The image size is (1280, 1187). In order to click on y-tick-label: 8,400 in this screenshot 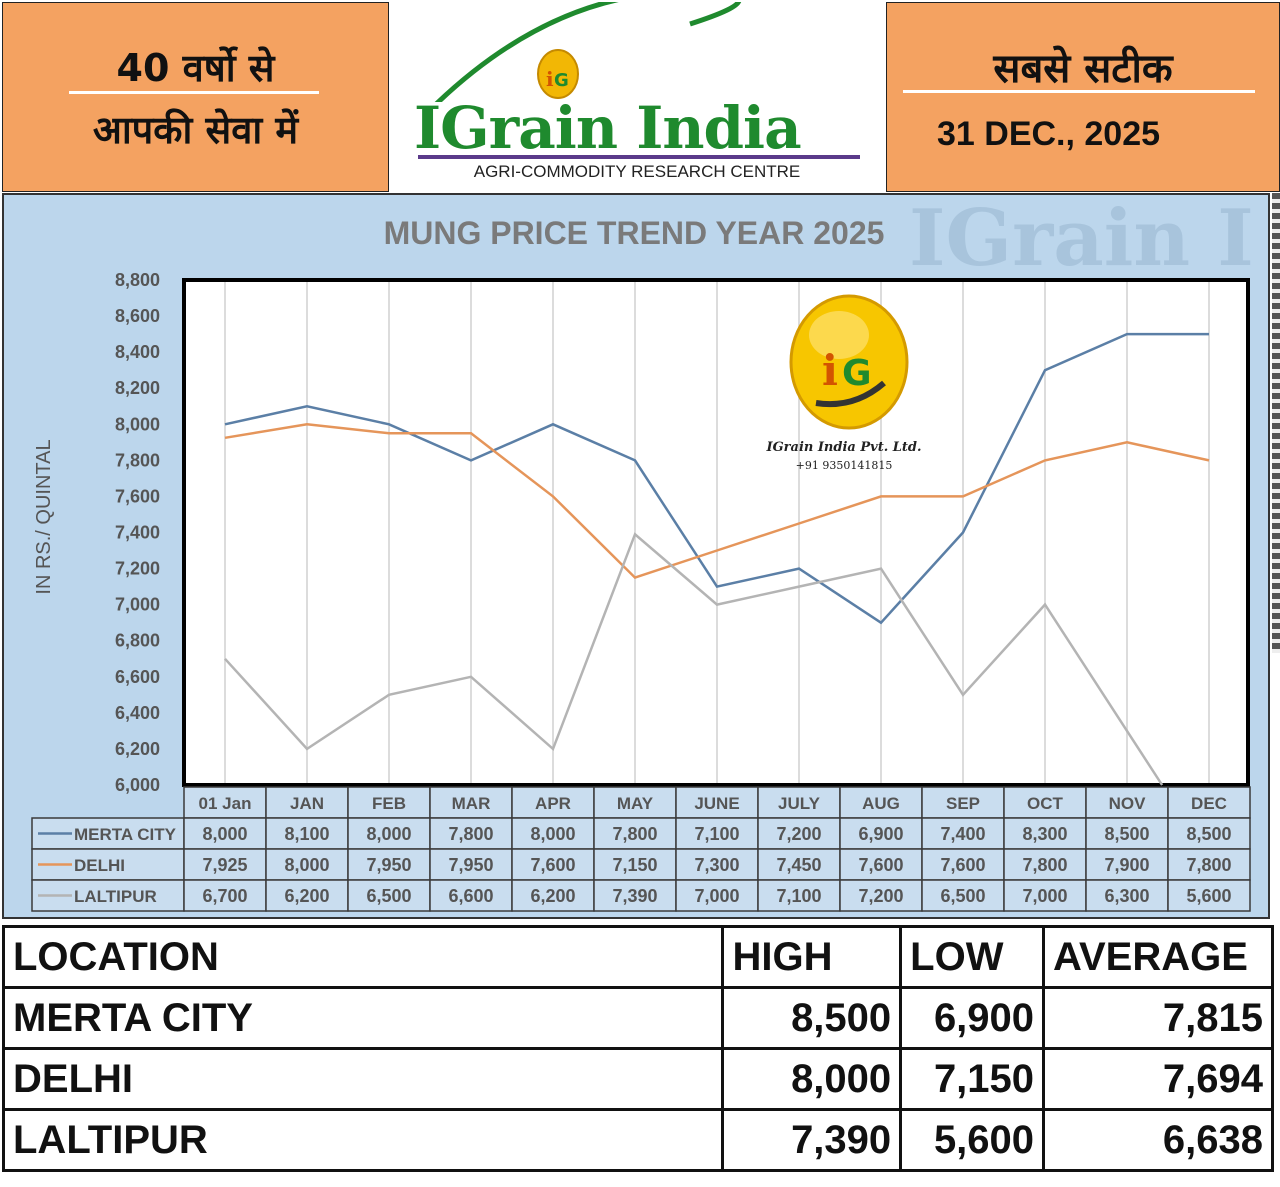, I will do `click(137, 352)`.